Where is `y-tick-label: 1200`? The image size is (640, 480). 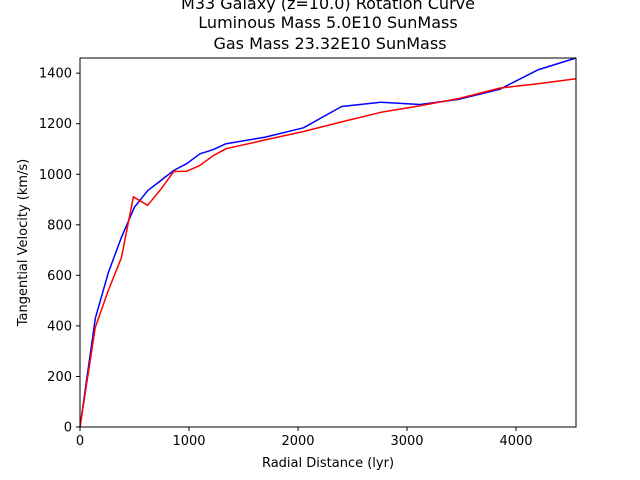 y-tick-label: 1200 is located at coordinates (55, 124).